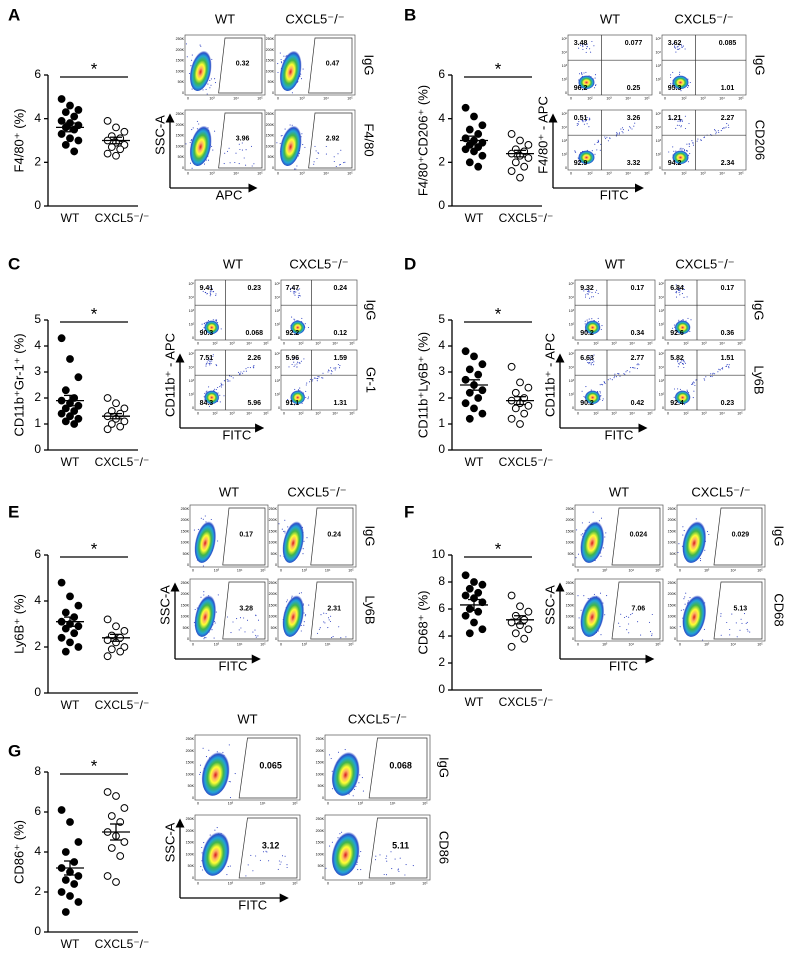  Describe the element at coordinates (273, 617) in the screenshot. I see `flow-y-tick-label: 100K` at that location.